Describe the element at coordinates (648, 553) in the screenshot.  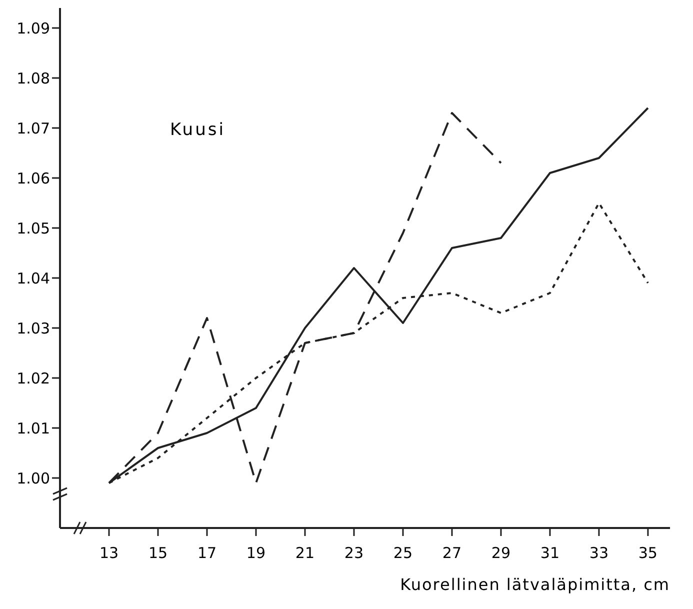
I see `x-tick-label: 35` at that location.